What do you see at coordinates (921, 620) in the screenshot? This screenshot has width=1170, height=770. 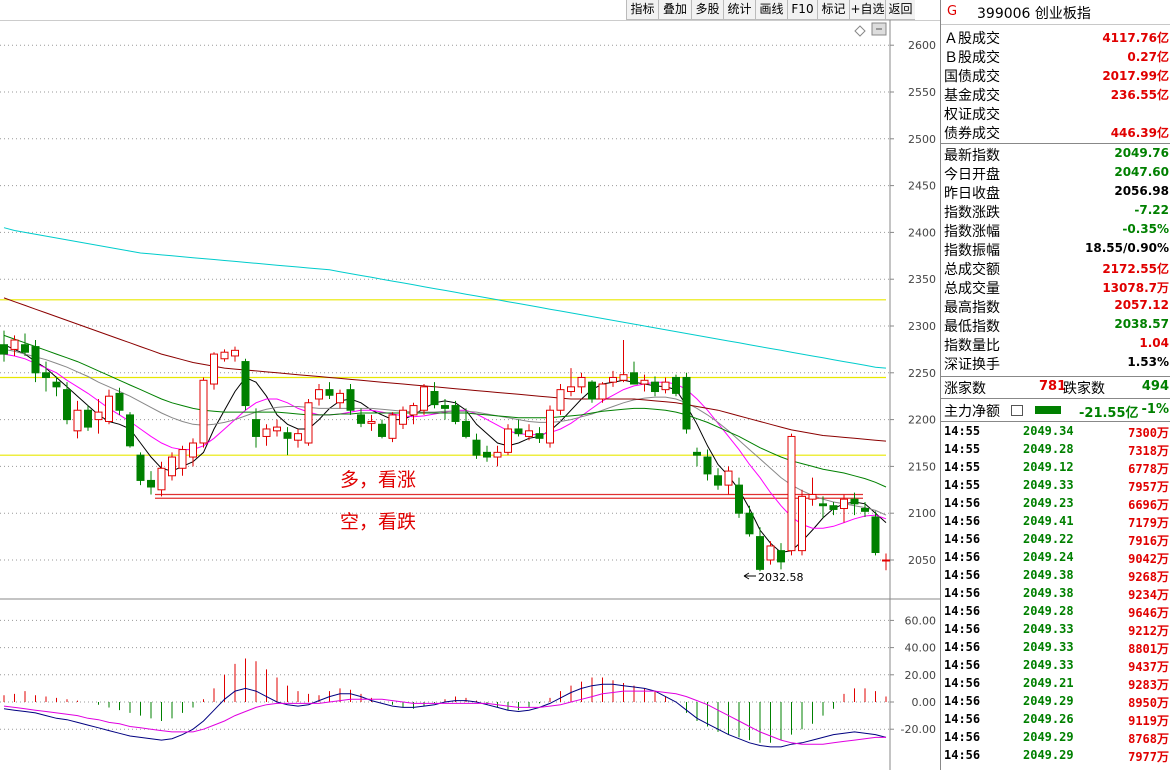 I see `macd-tick: 60.00` at bounding box center [921, 620].